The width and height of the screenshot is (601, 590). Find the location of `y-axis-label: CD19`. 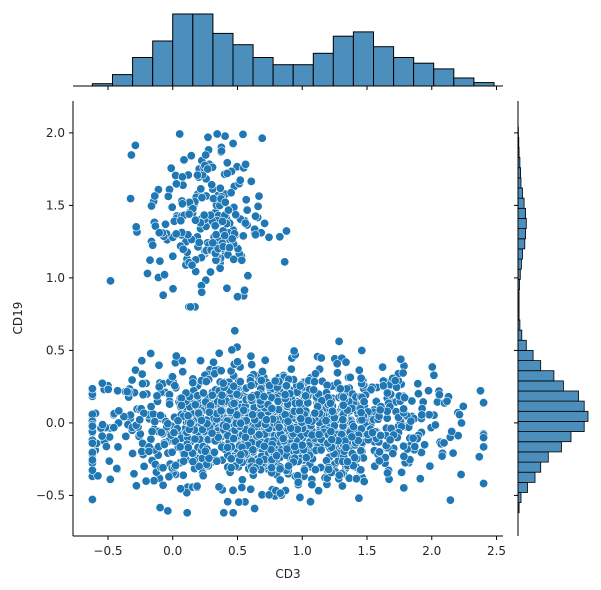

y-axis-label: CD19 is located at coordinates (18, 318).